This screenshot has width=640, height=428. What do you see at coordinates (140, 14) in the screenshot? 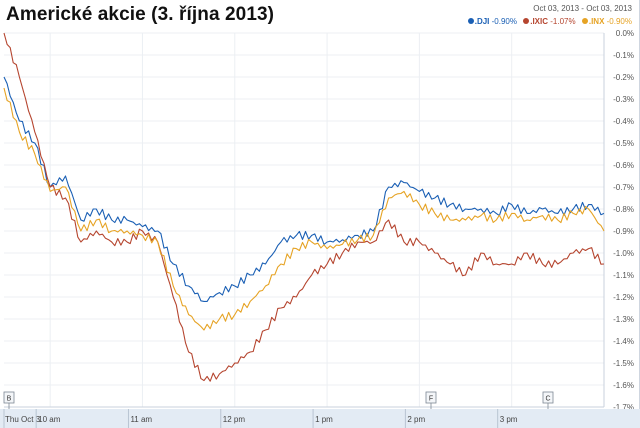
I see `chart-title: Americké akcie (3. října 2013)` at bounding box center [140, 14].